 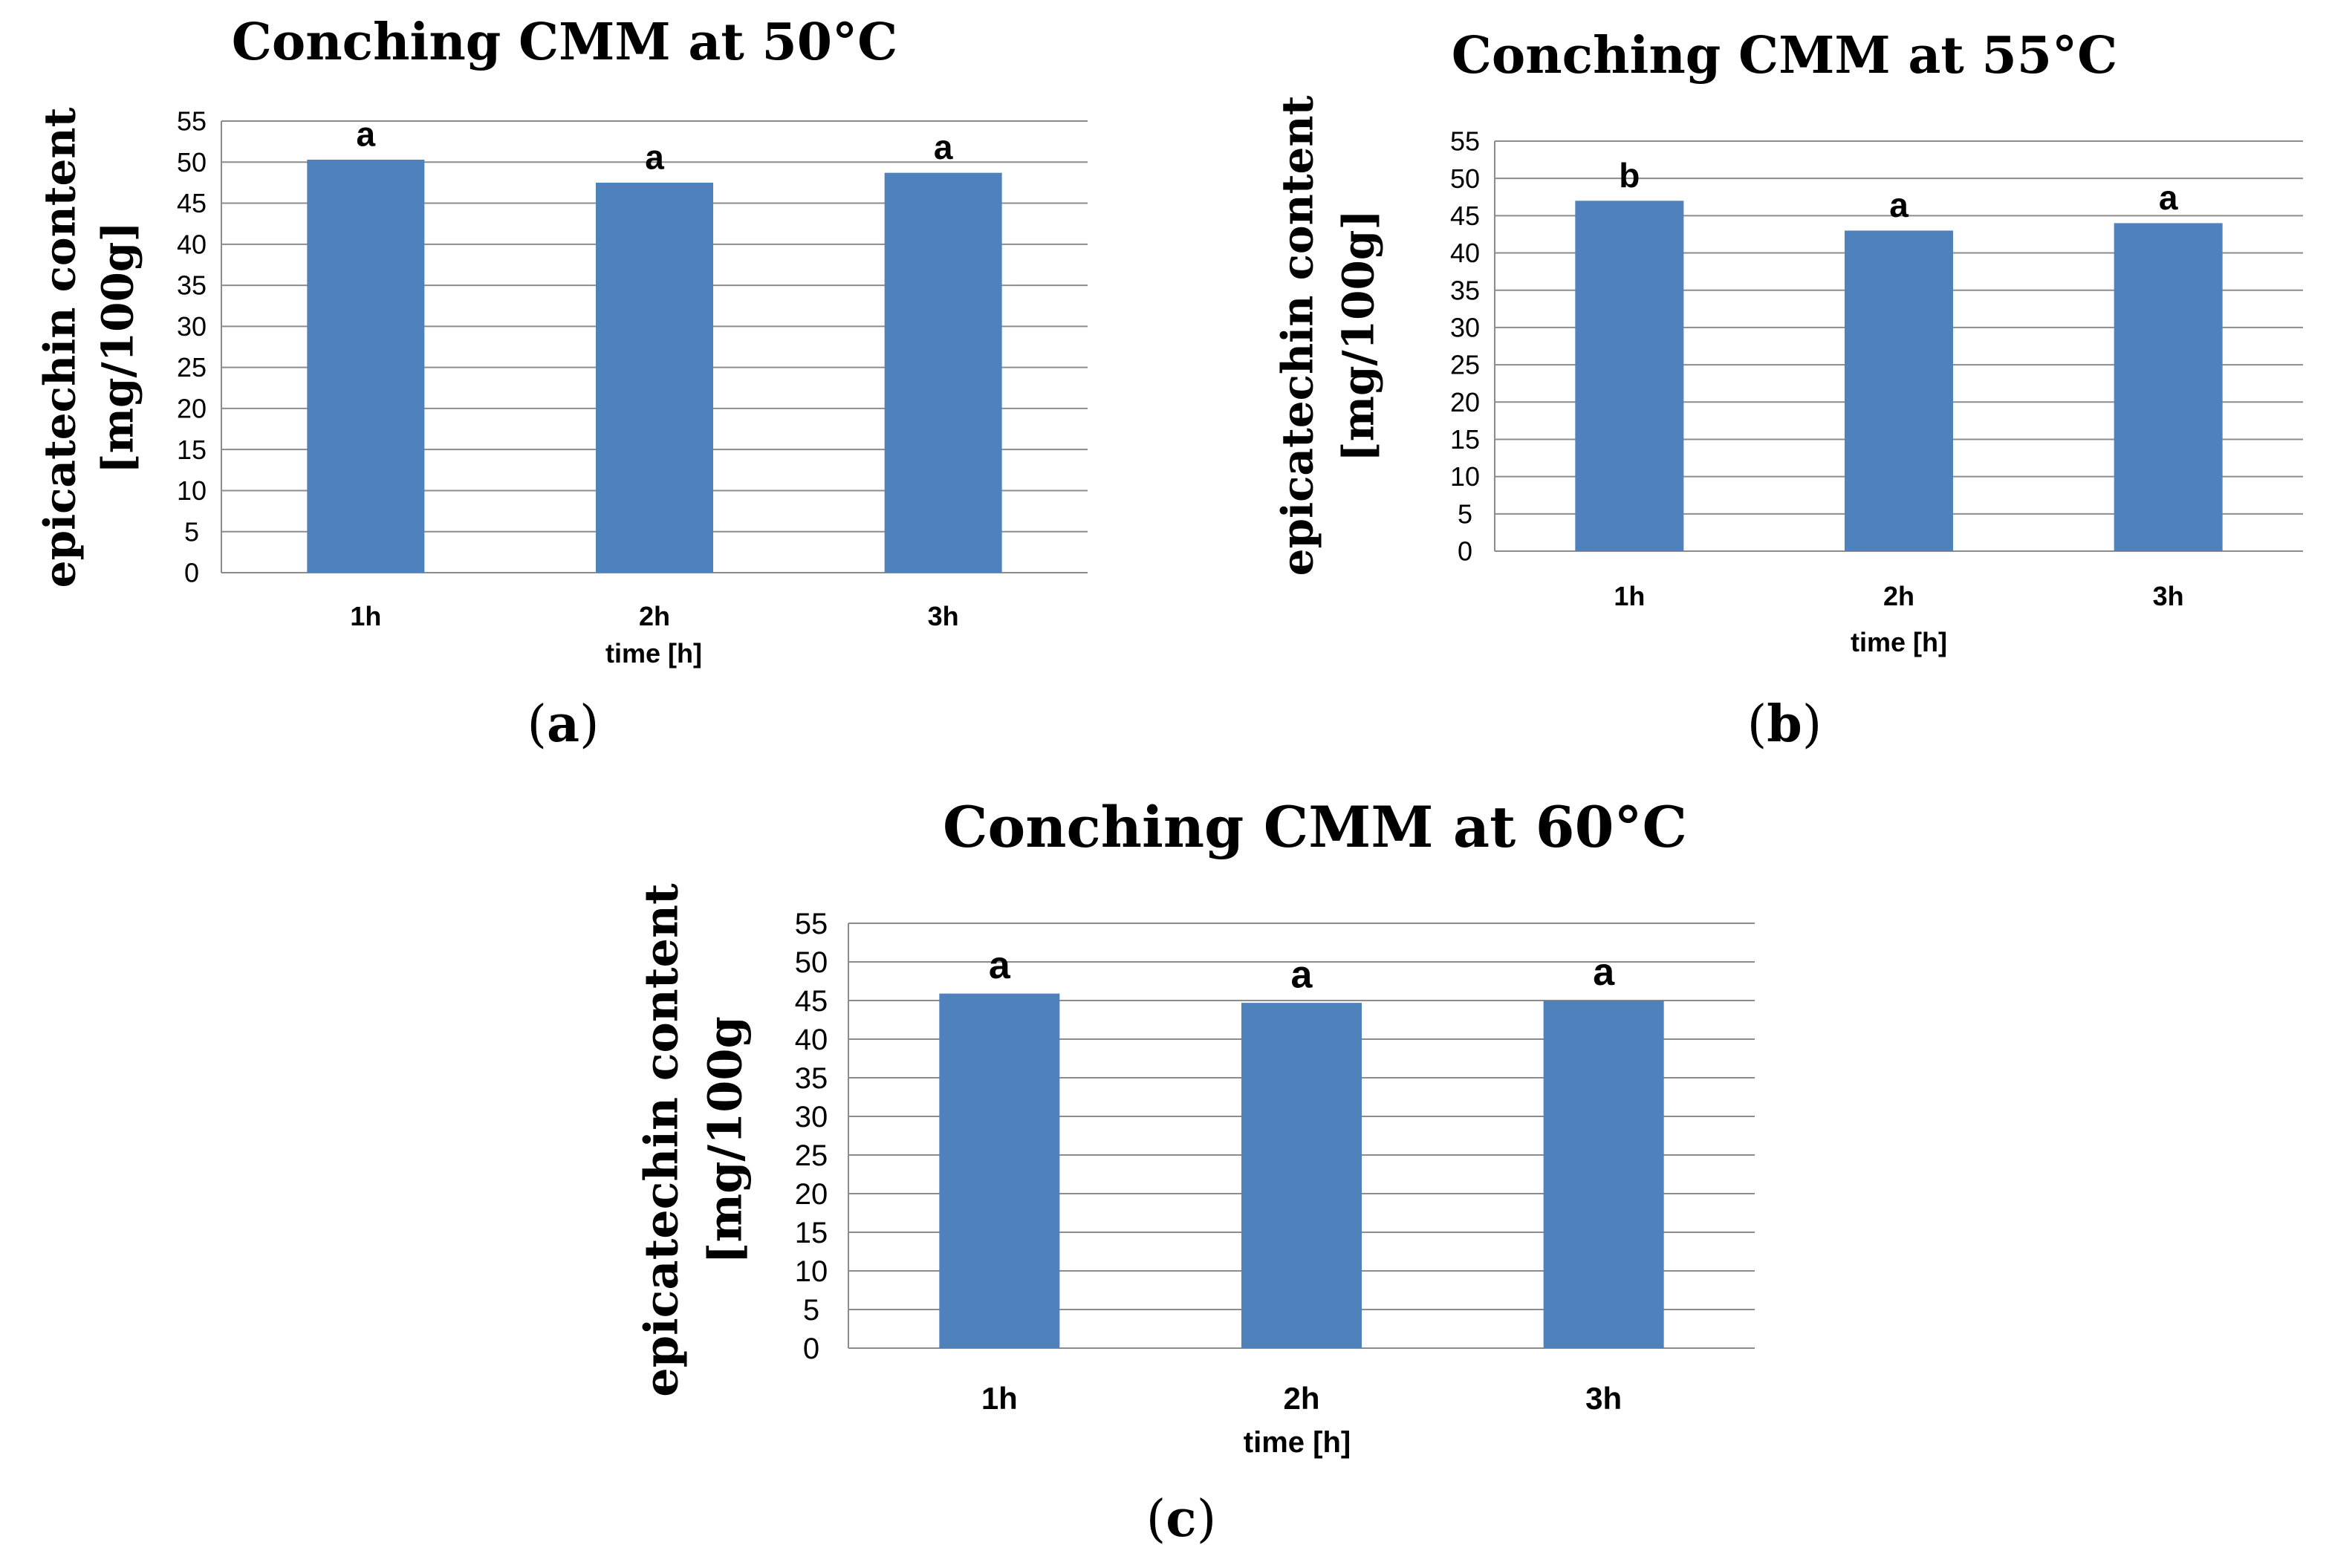 What do you see at coordinates (1784, 724) in the screenshot?
I see `panel-label: (b)` at bounding box center [1784, 724].